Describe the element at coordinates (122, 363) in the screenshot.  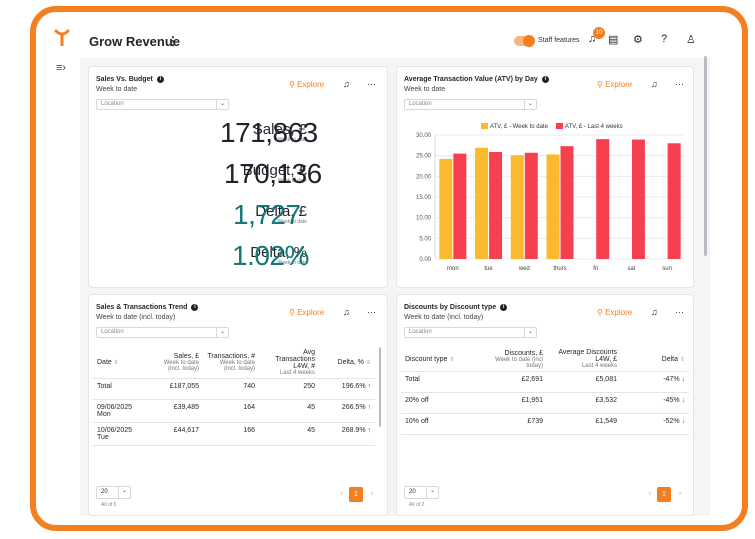
I see `column-header: Date ⇕` at that location.